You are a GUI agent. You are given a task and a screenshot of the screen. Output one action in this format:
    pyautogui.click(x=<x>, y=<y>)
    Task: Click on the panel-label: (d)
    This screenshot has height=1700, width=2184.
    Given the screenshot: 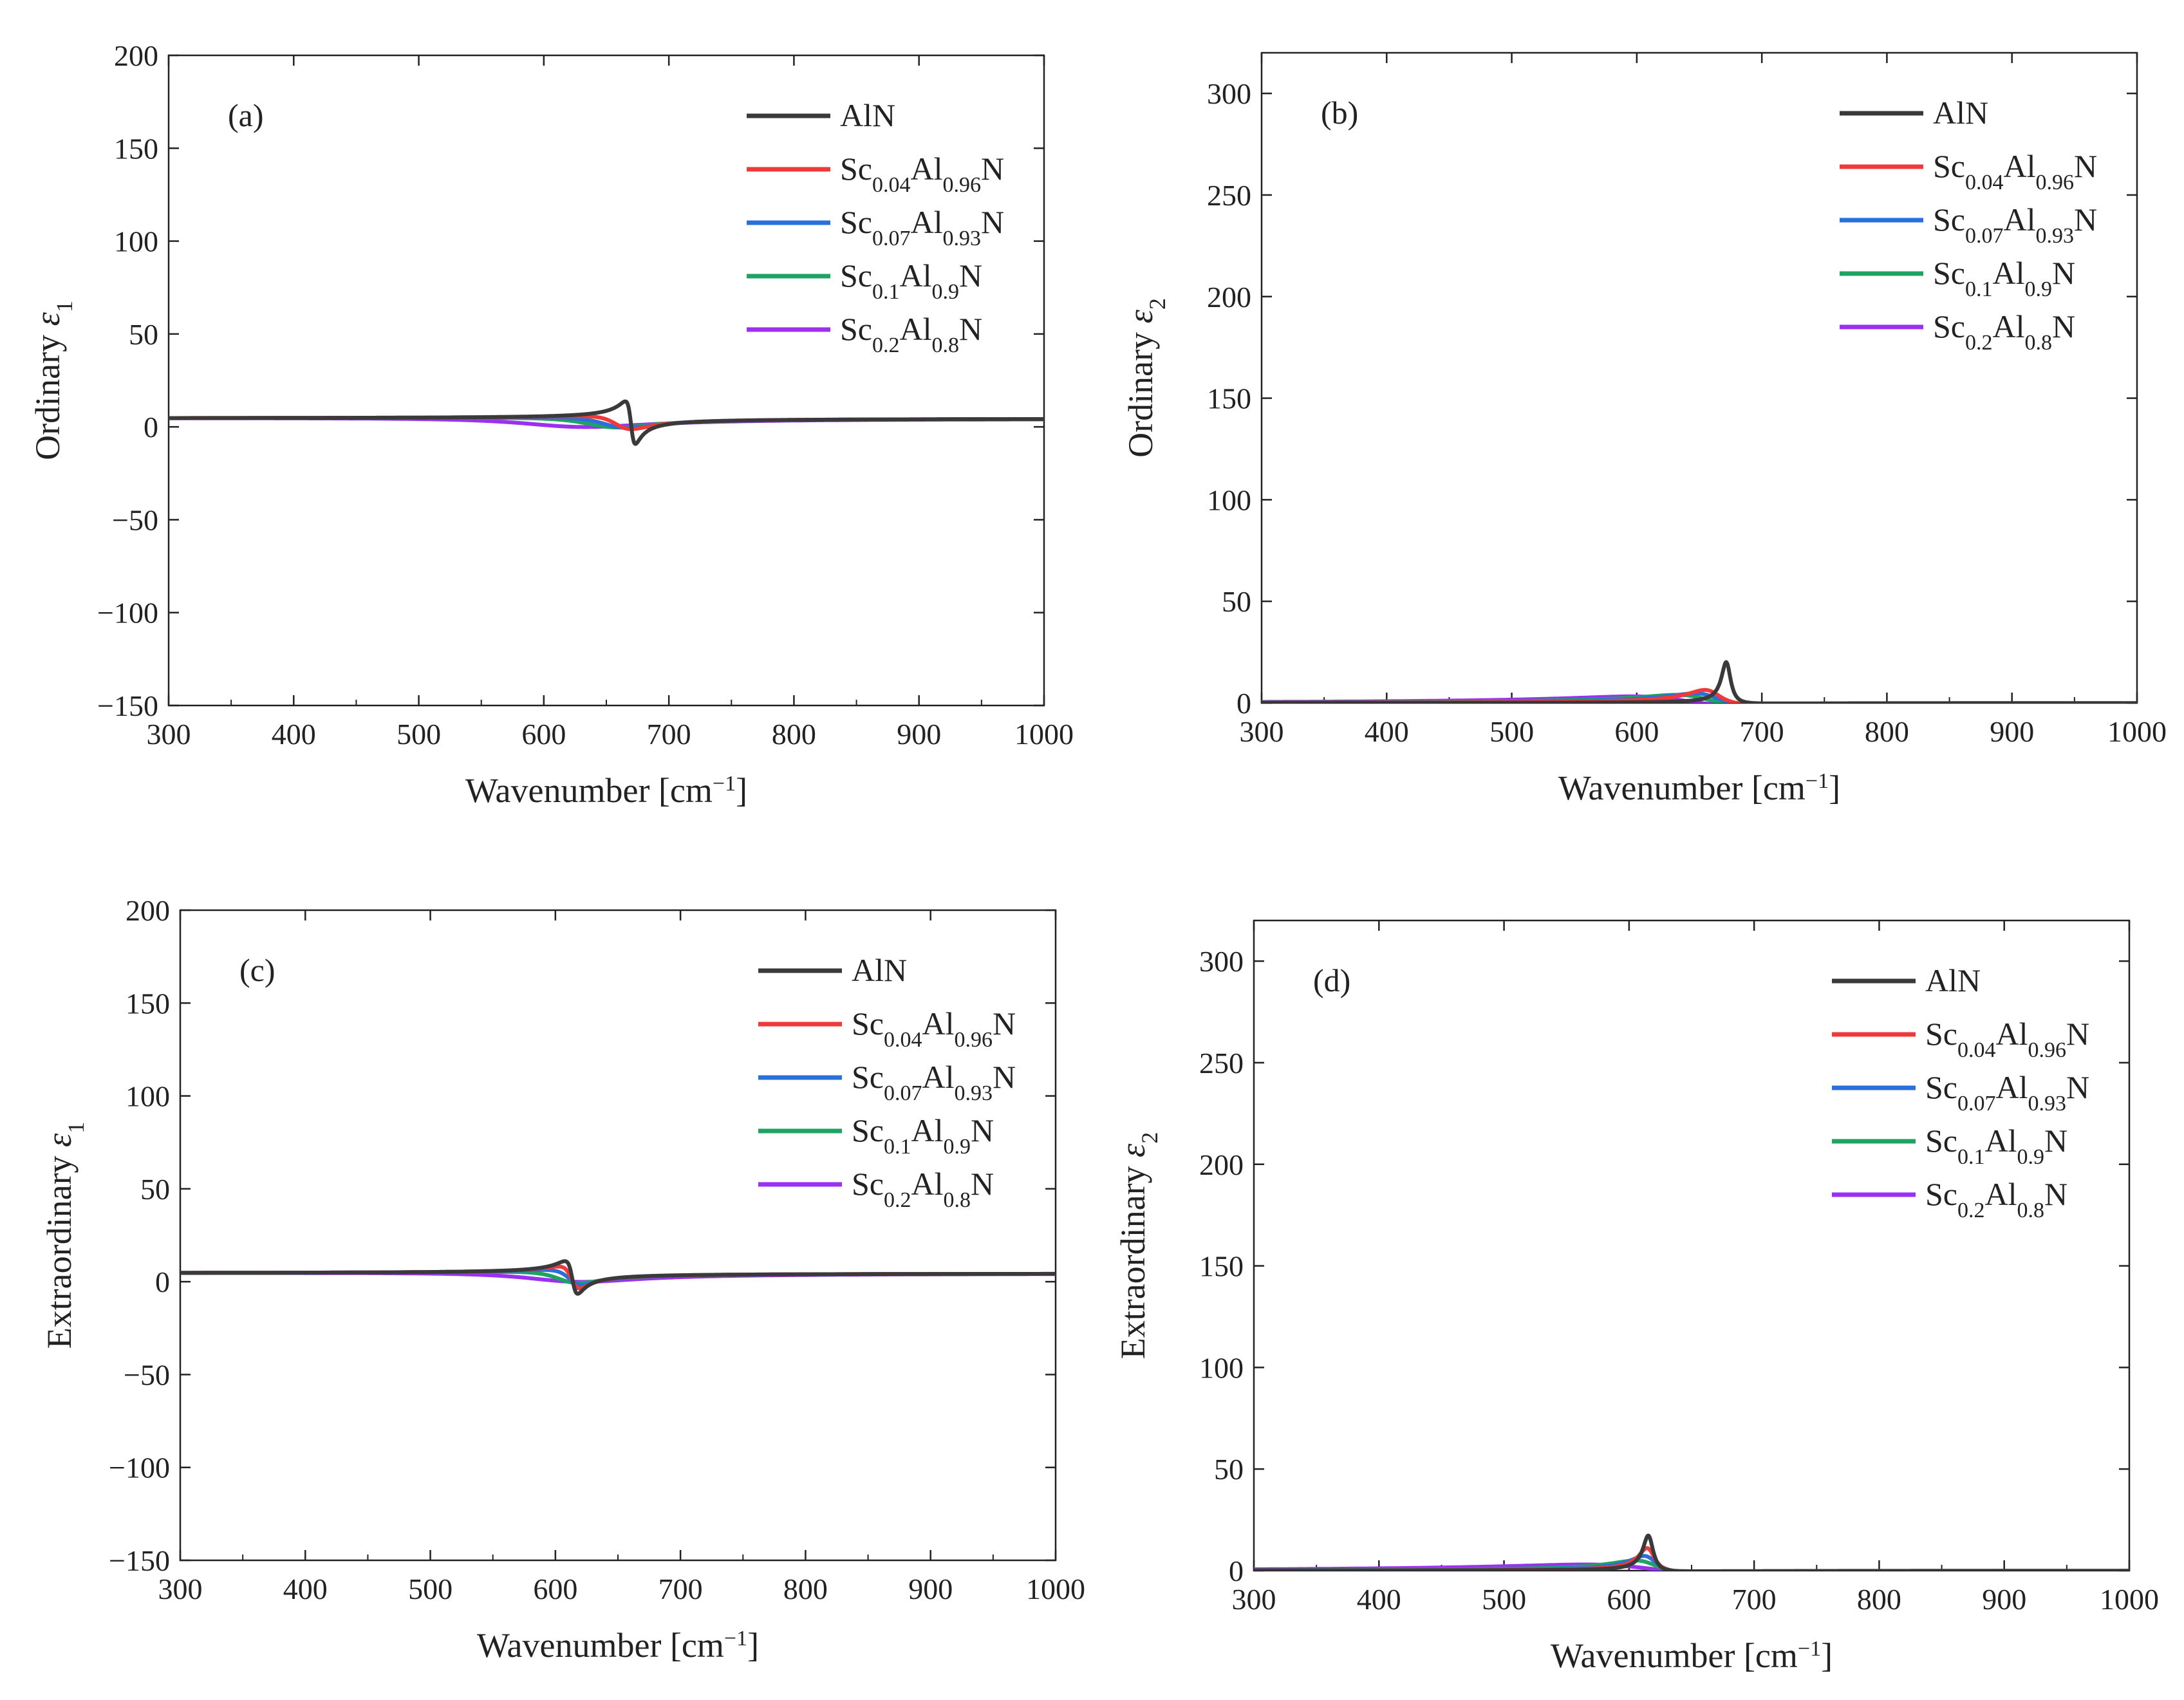 What is the action you would take?
    pyautogui.click(x=1331, y=980)
    